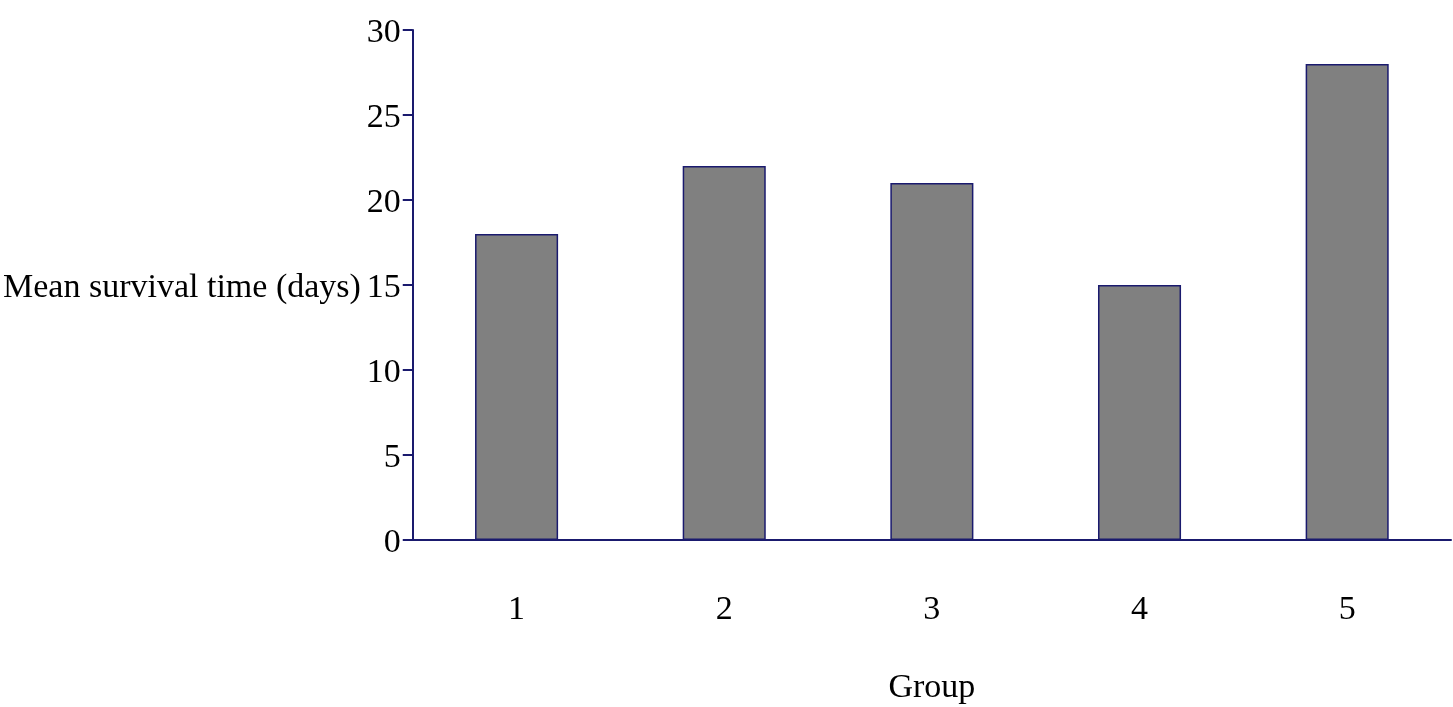 This screenshot has width=1453, height=707. I want to click on x-tick-label: 4, so click(1140, 607).